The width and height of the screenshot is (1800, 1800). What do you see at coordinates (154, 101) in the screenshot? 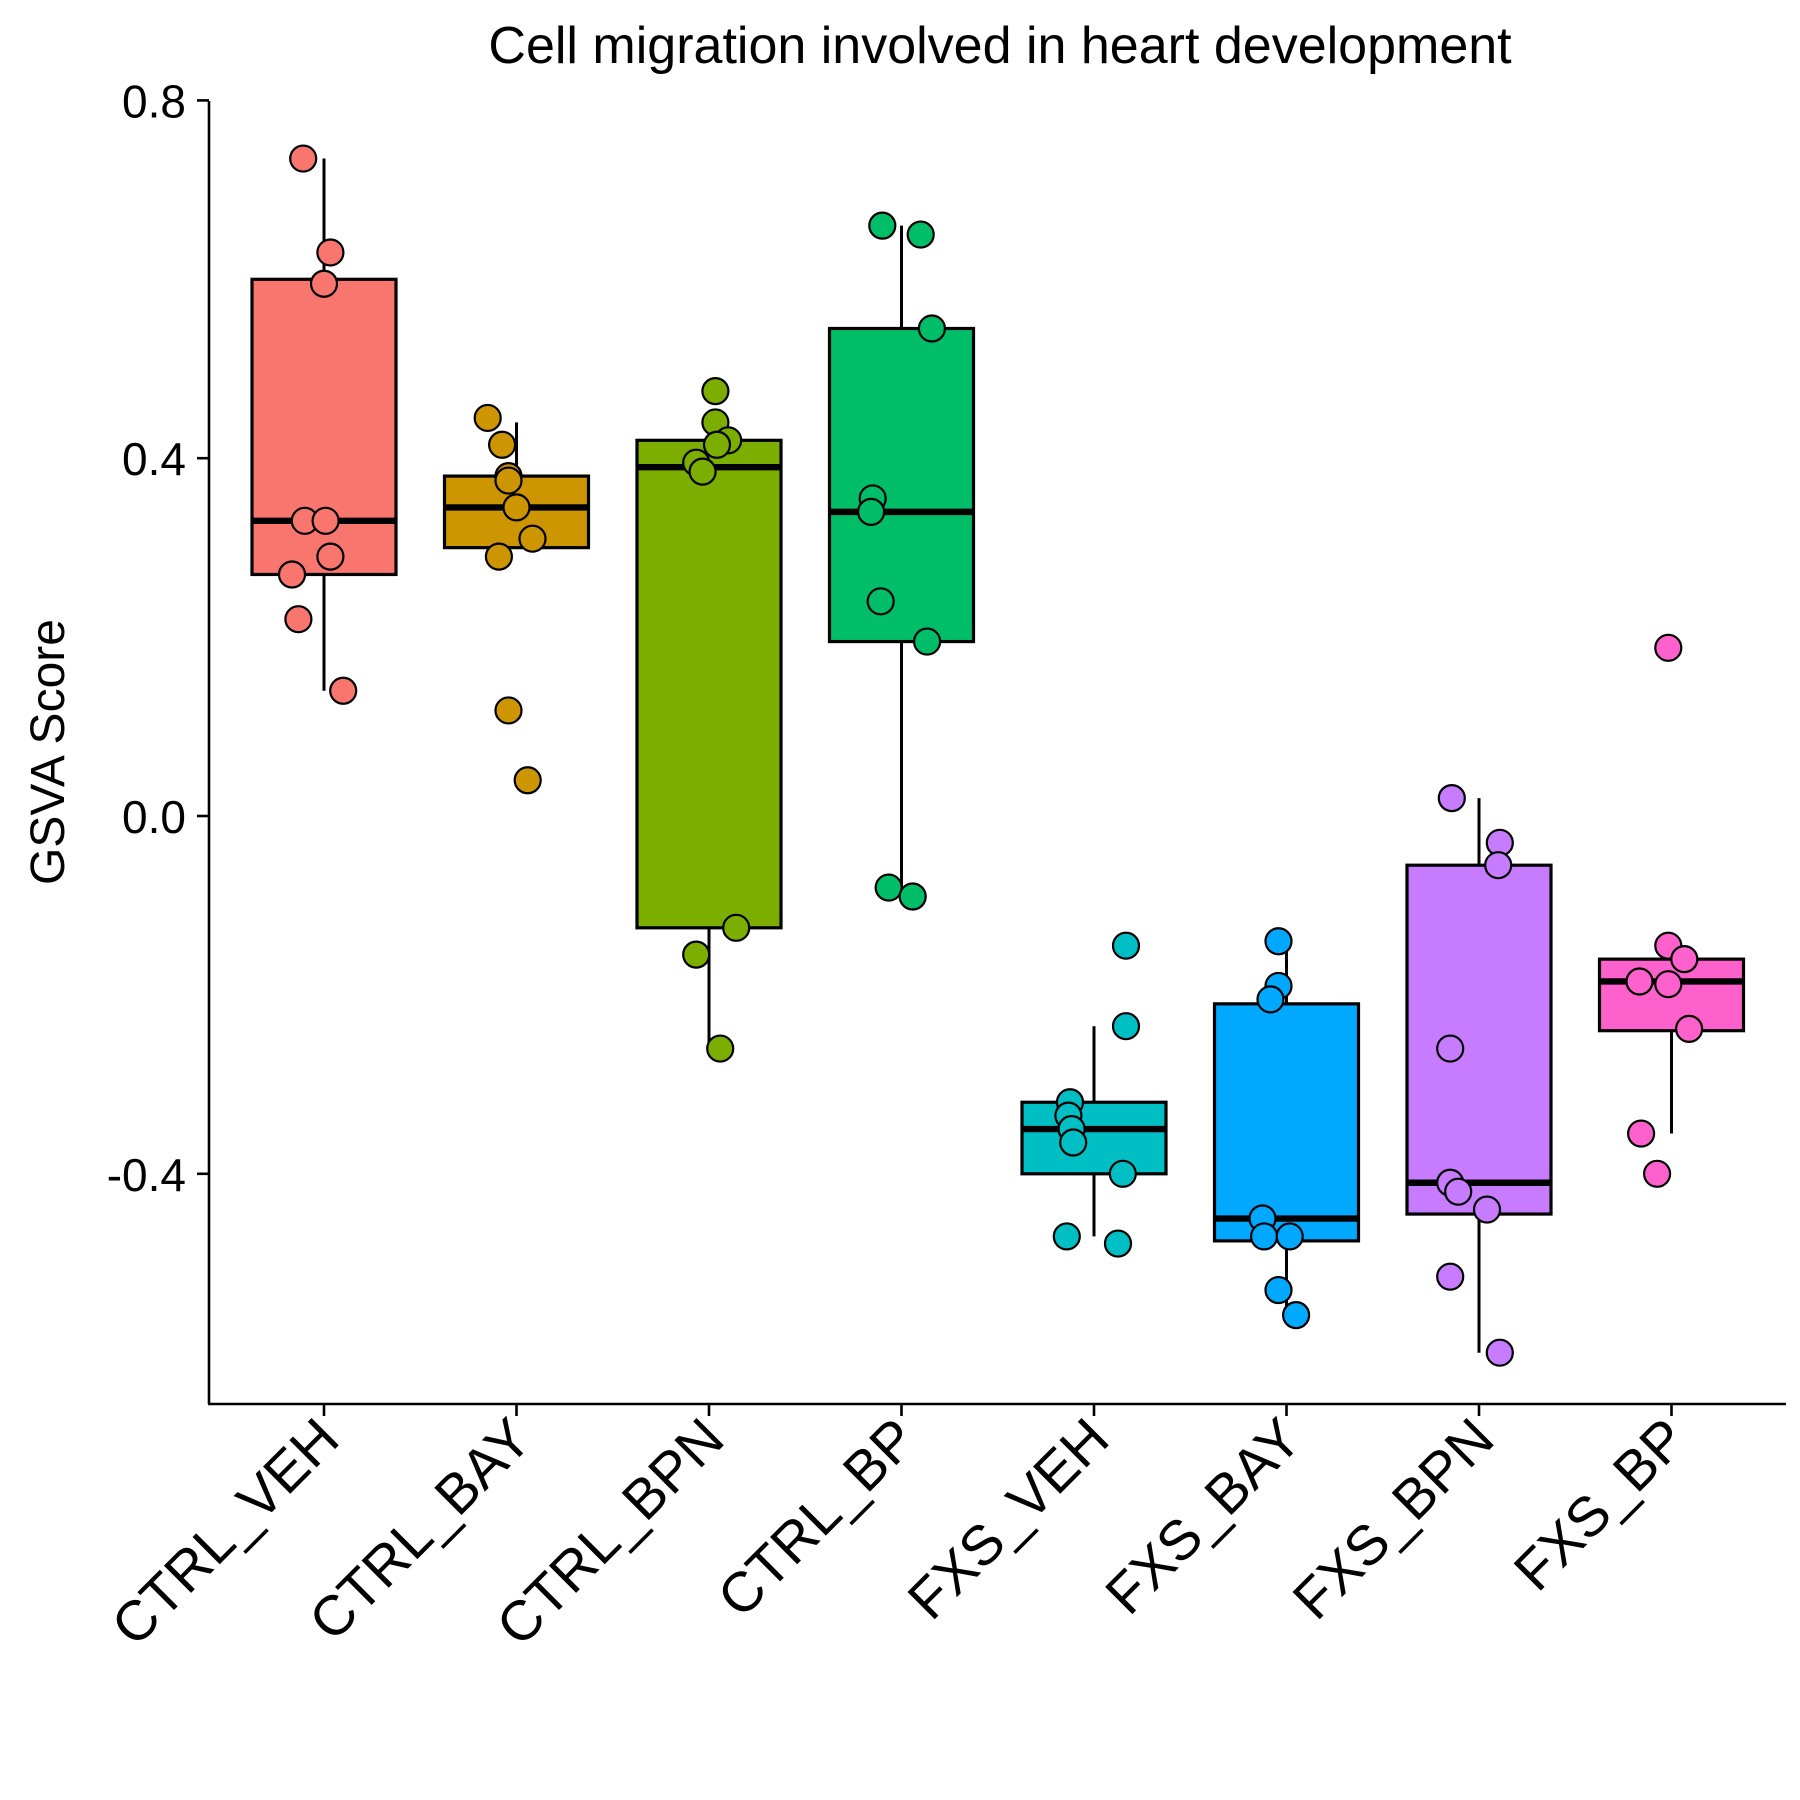
I see `y-tick-label: 0.8` at bounding box center [154, 101].